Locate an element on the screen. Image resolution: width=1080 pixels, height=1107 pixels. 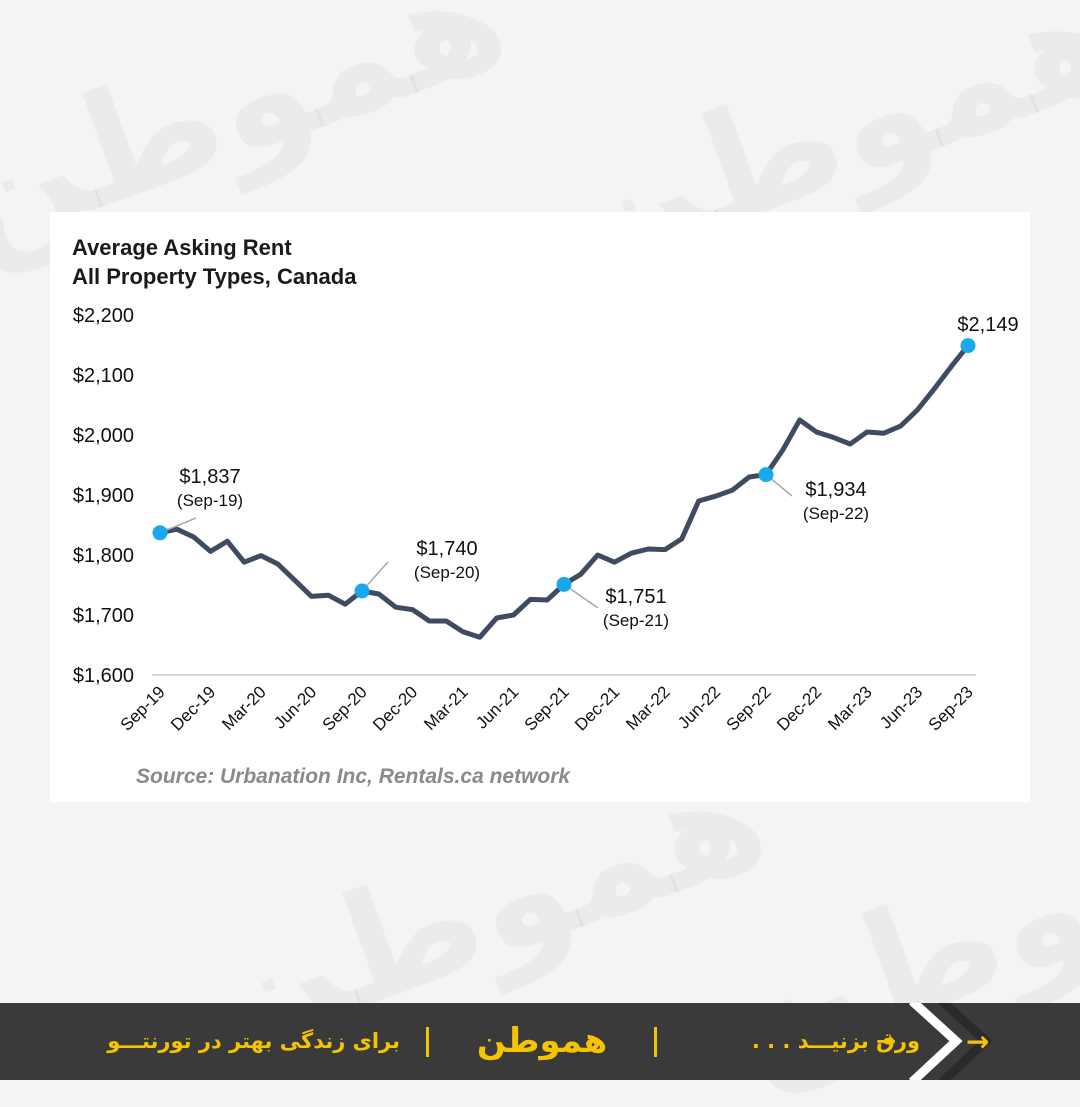
x-tick-label: Sep-21 is located at coordinates (547, 708).